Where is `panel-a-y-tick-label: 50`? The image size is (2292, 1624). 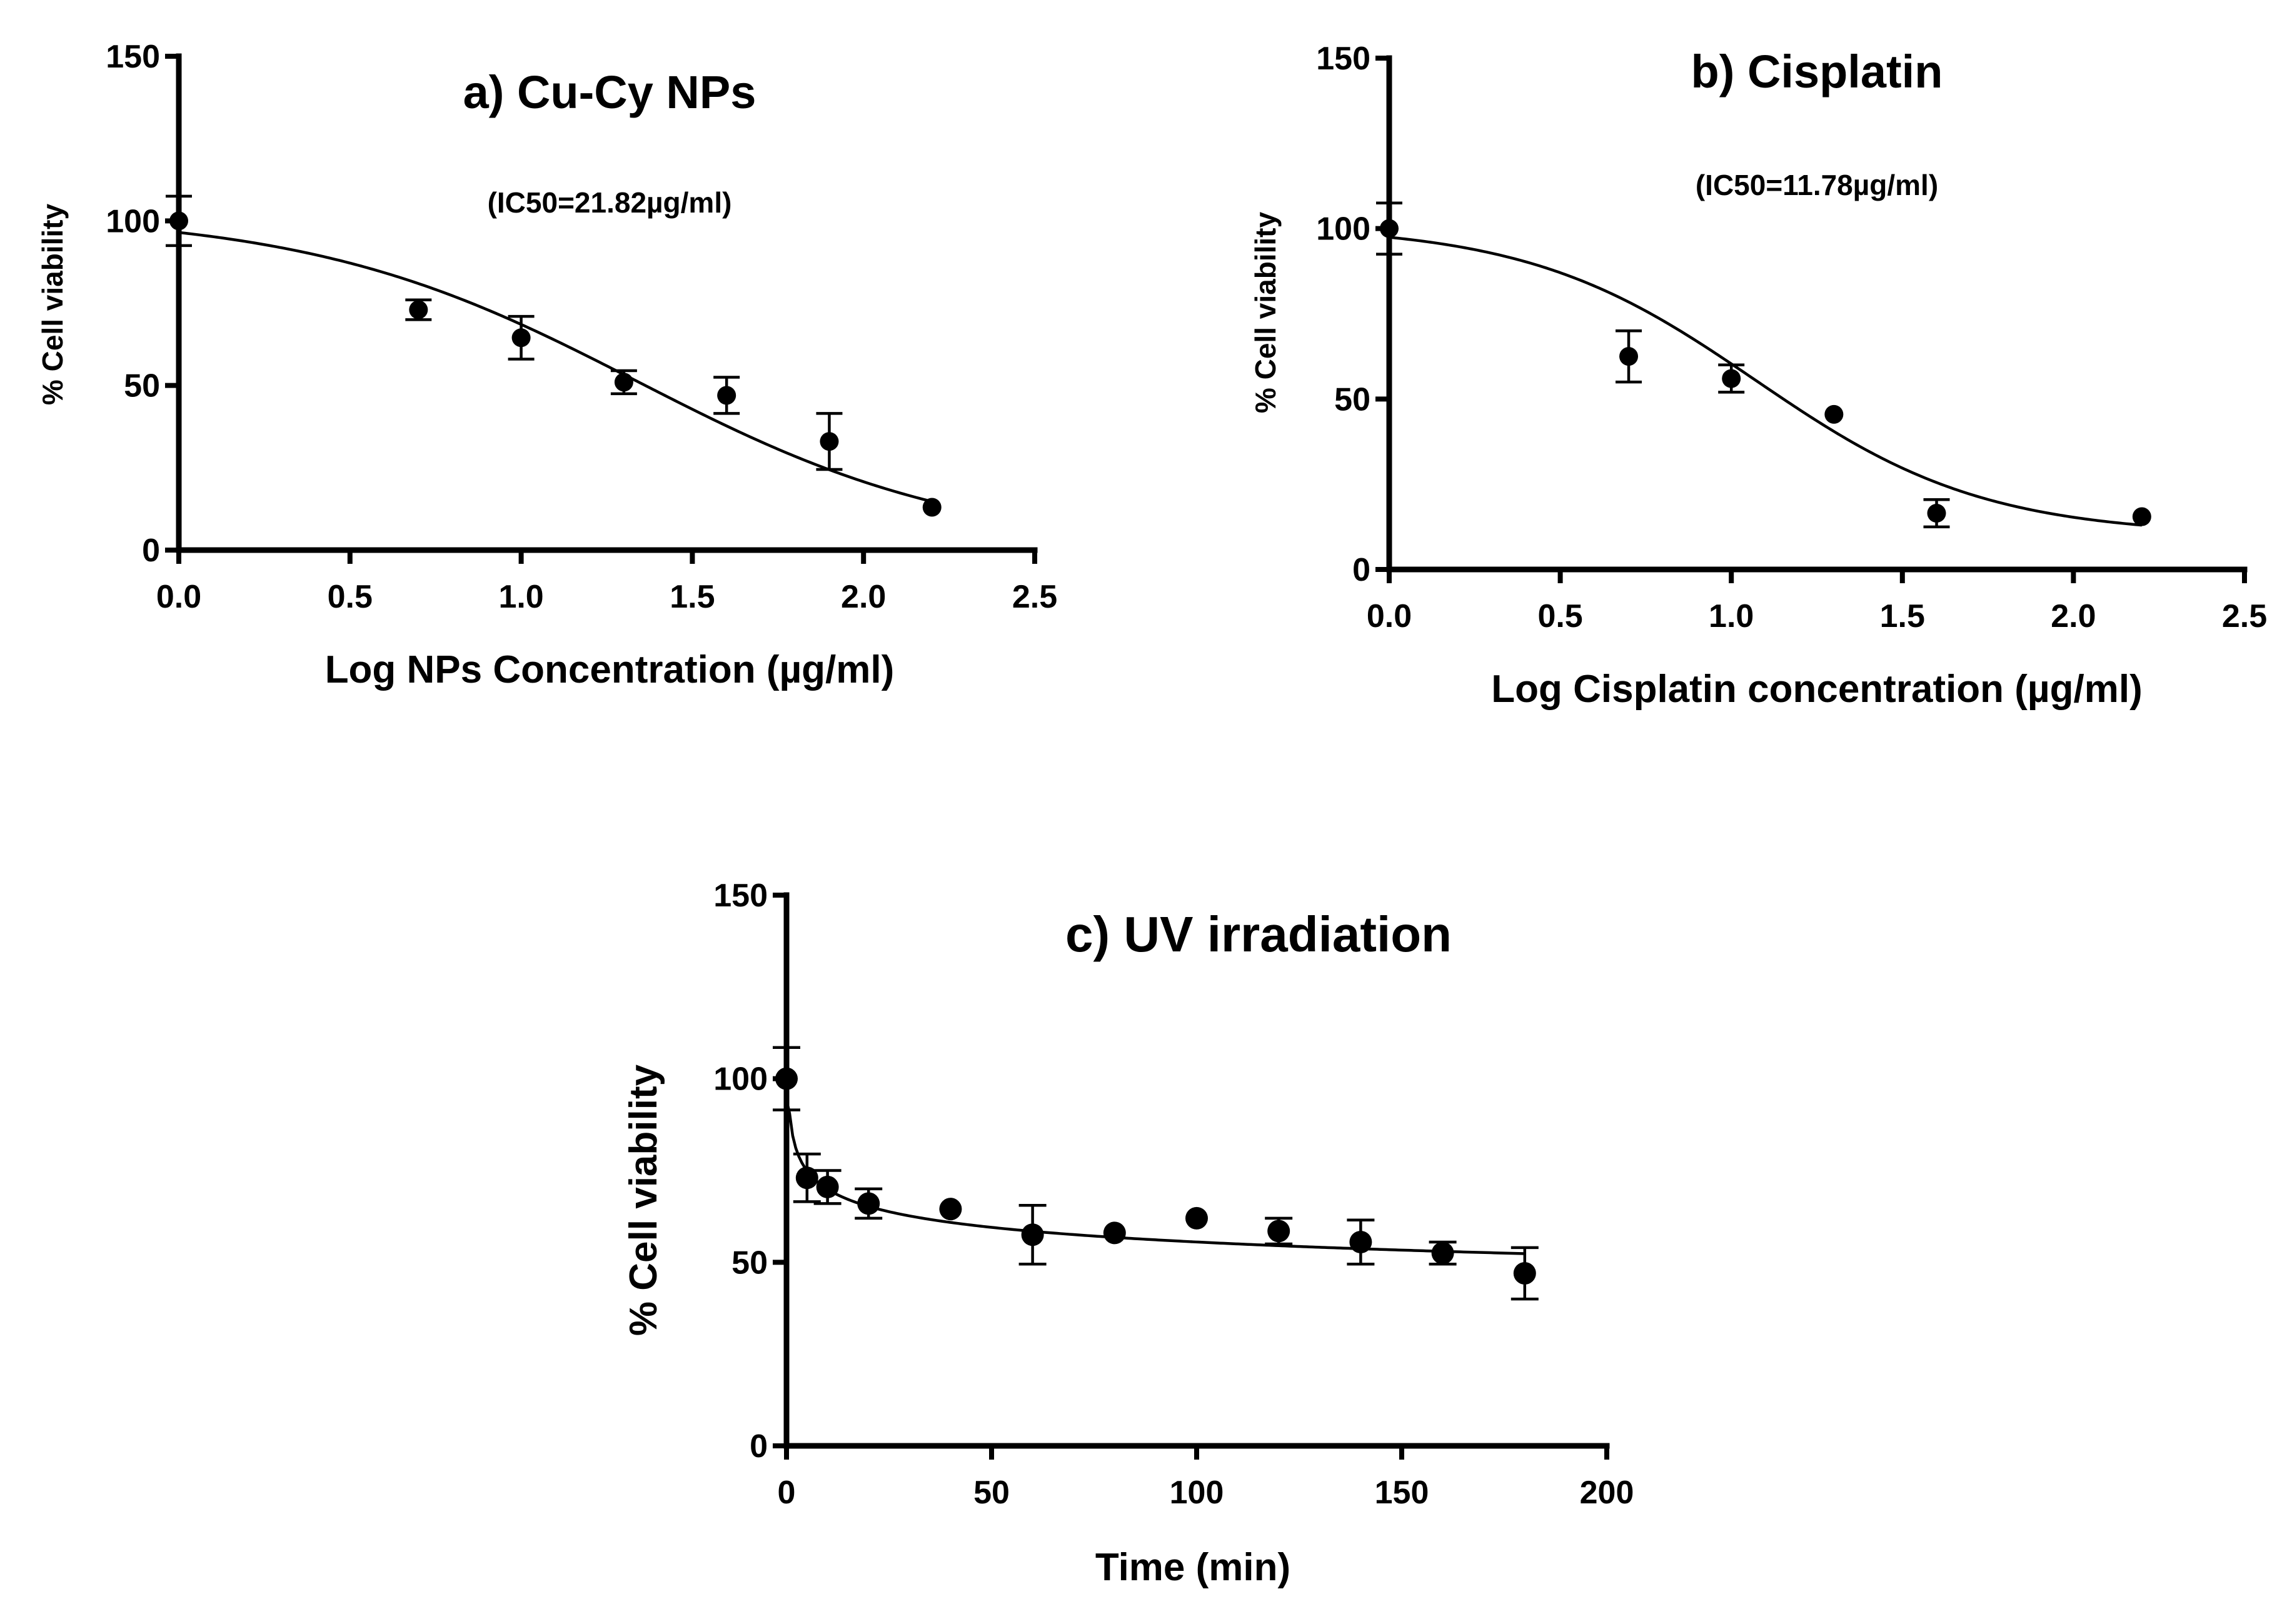
panel-a-y-tick-label: 50 is located at coordinates (142, 386).